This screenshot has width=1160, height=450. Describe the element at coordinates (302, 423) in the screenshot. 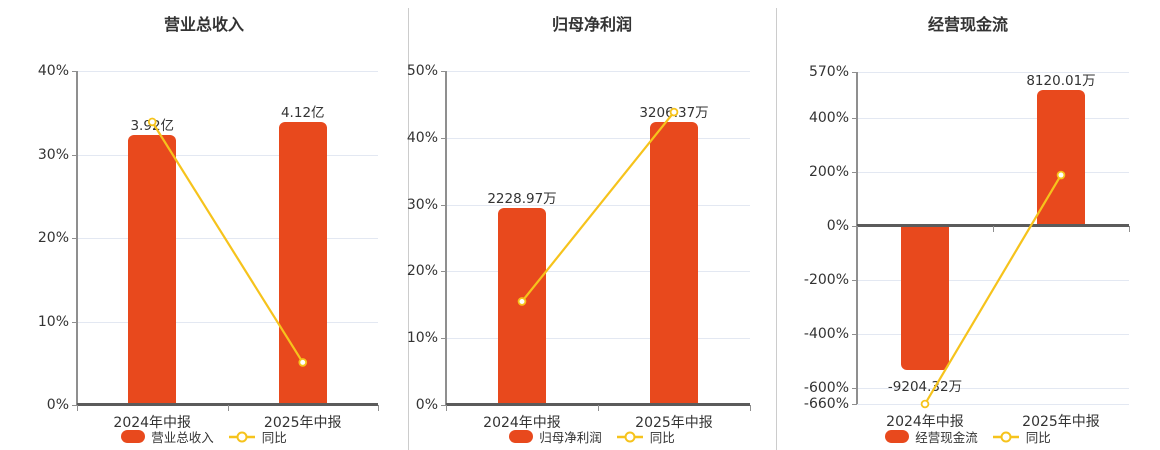

I see `x-axis-category-label: 2025年中报` at that location.